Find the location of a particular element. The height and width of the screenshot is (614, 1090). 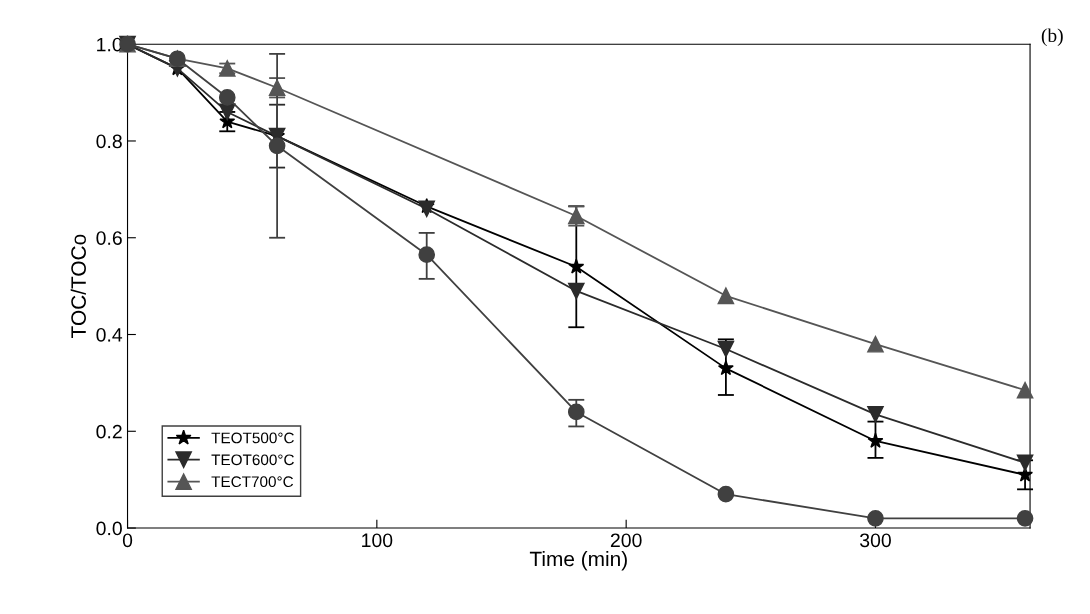

x-axis-title: Time (min) is located at coordinates (578, 561).